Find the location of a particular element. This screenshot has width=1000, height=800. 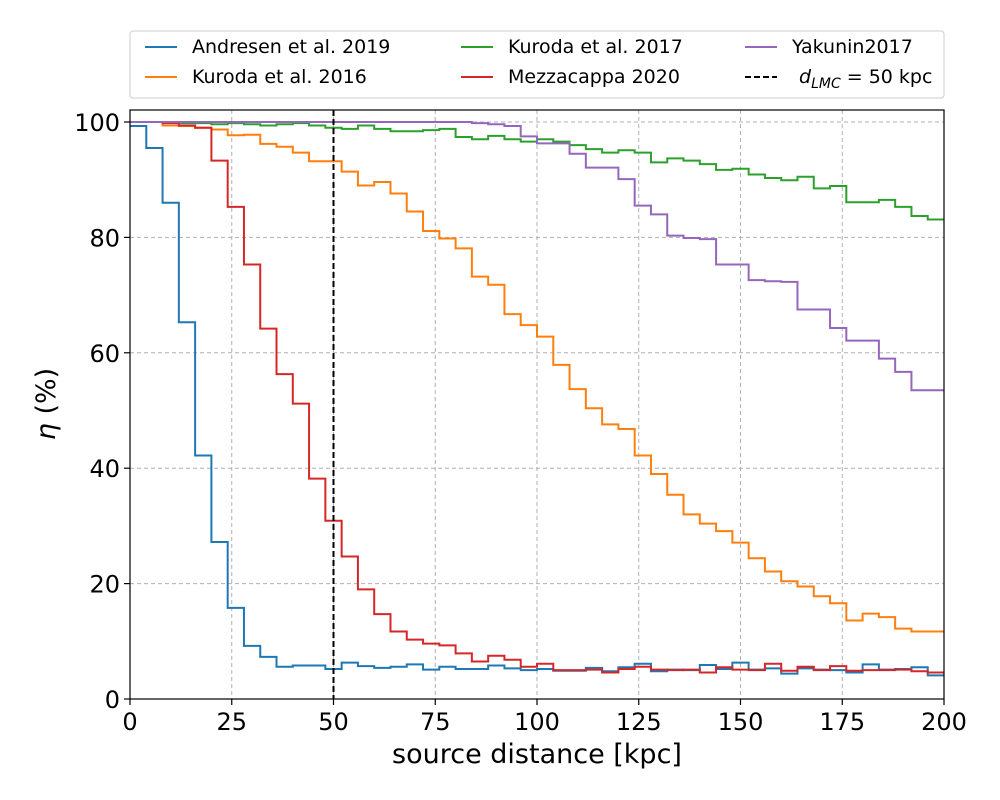

x-tick-label: 175 is located at coordinates (842, 722).